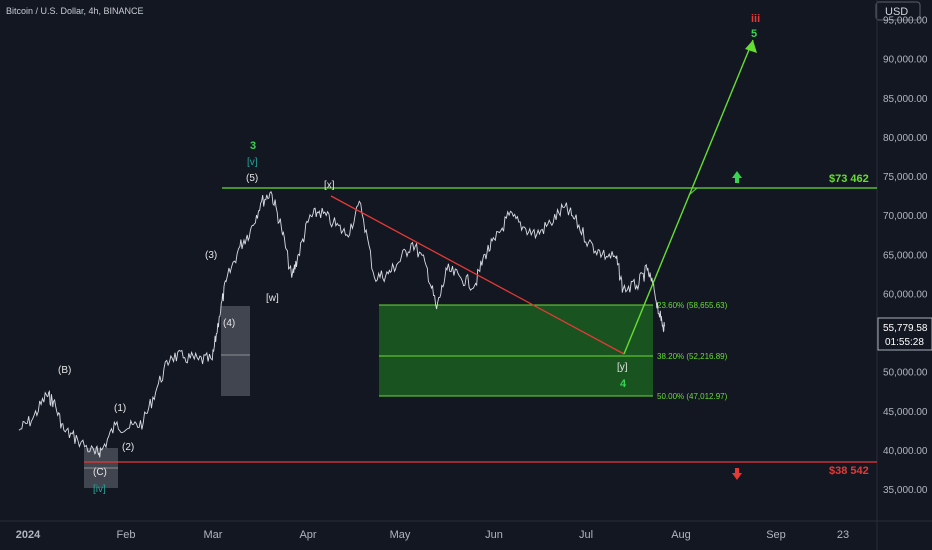  What do you see at coordinates (28, 535) in the screenshot?
I see `time-tick-label: 2024` at bounding box center [28, 535].